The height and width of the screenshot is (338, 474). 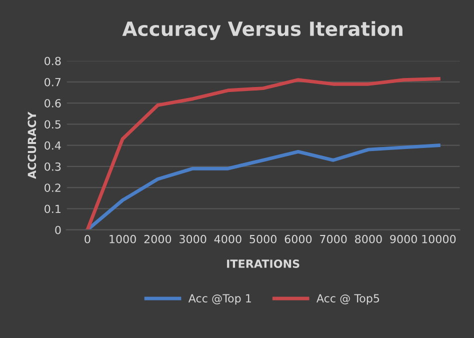 I want to click on x-tick-label: 10000, so click(x=439, y=239).